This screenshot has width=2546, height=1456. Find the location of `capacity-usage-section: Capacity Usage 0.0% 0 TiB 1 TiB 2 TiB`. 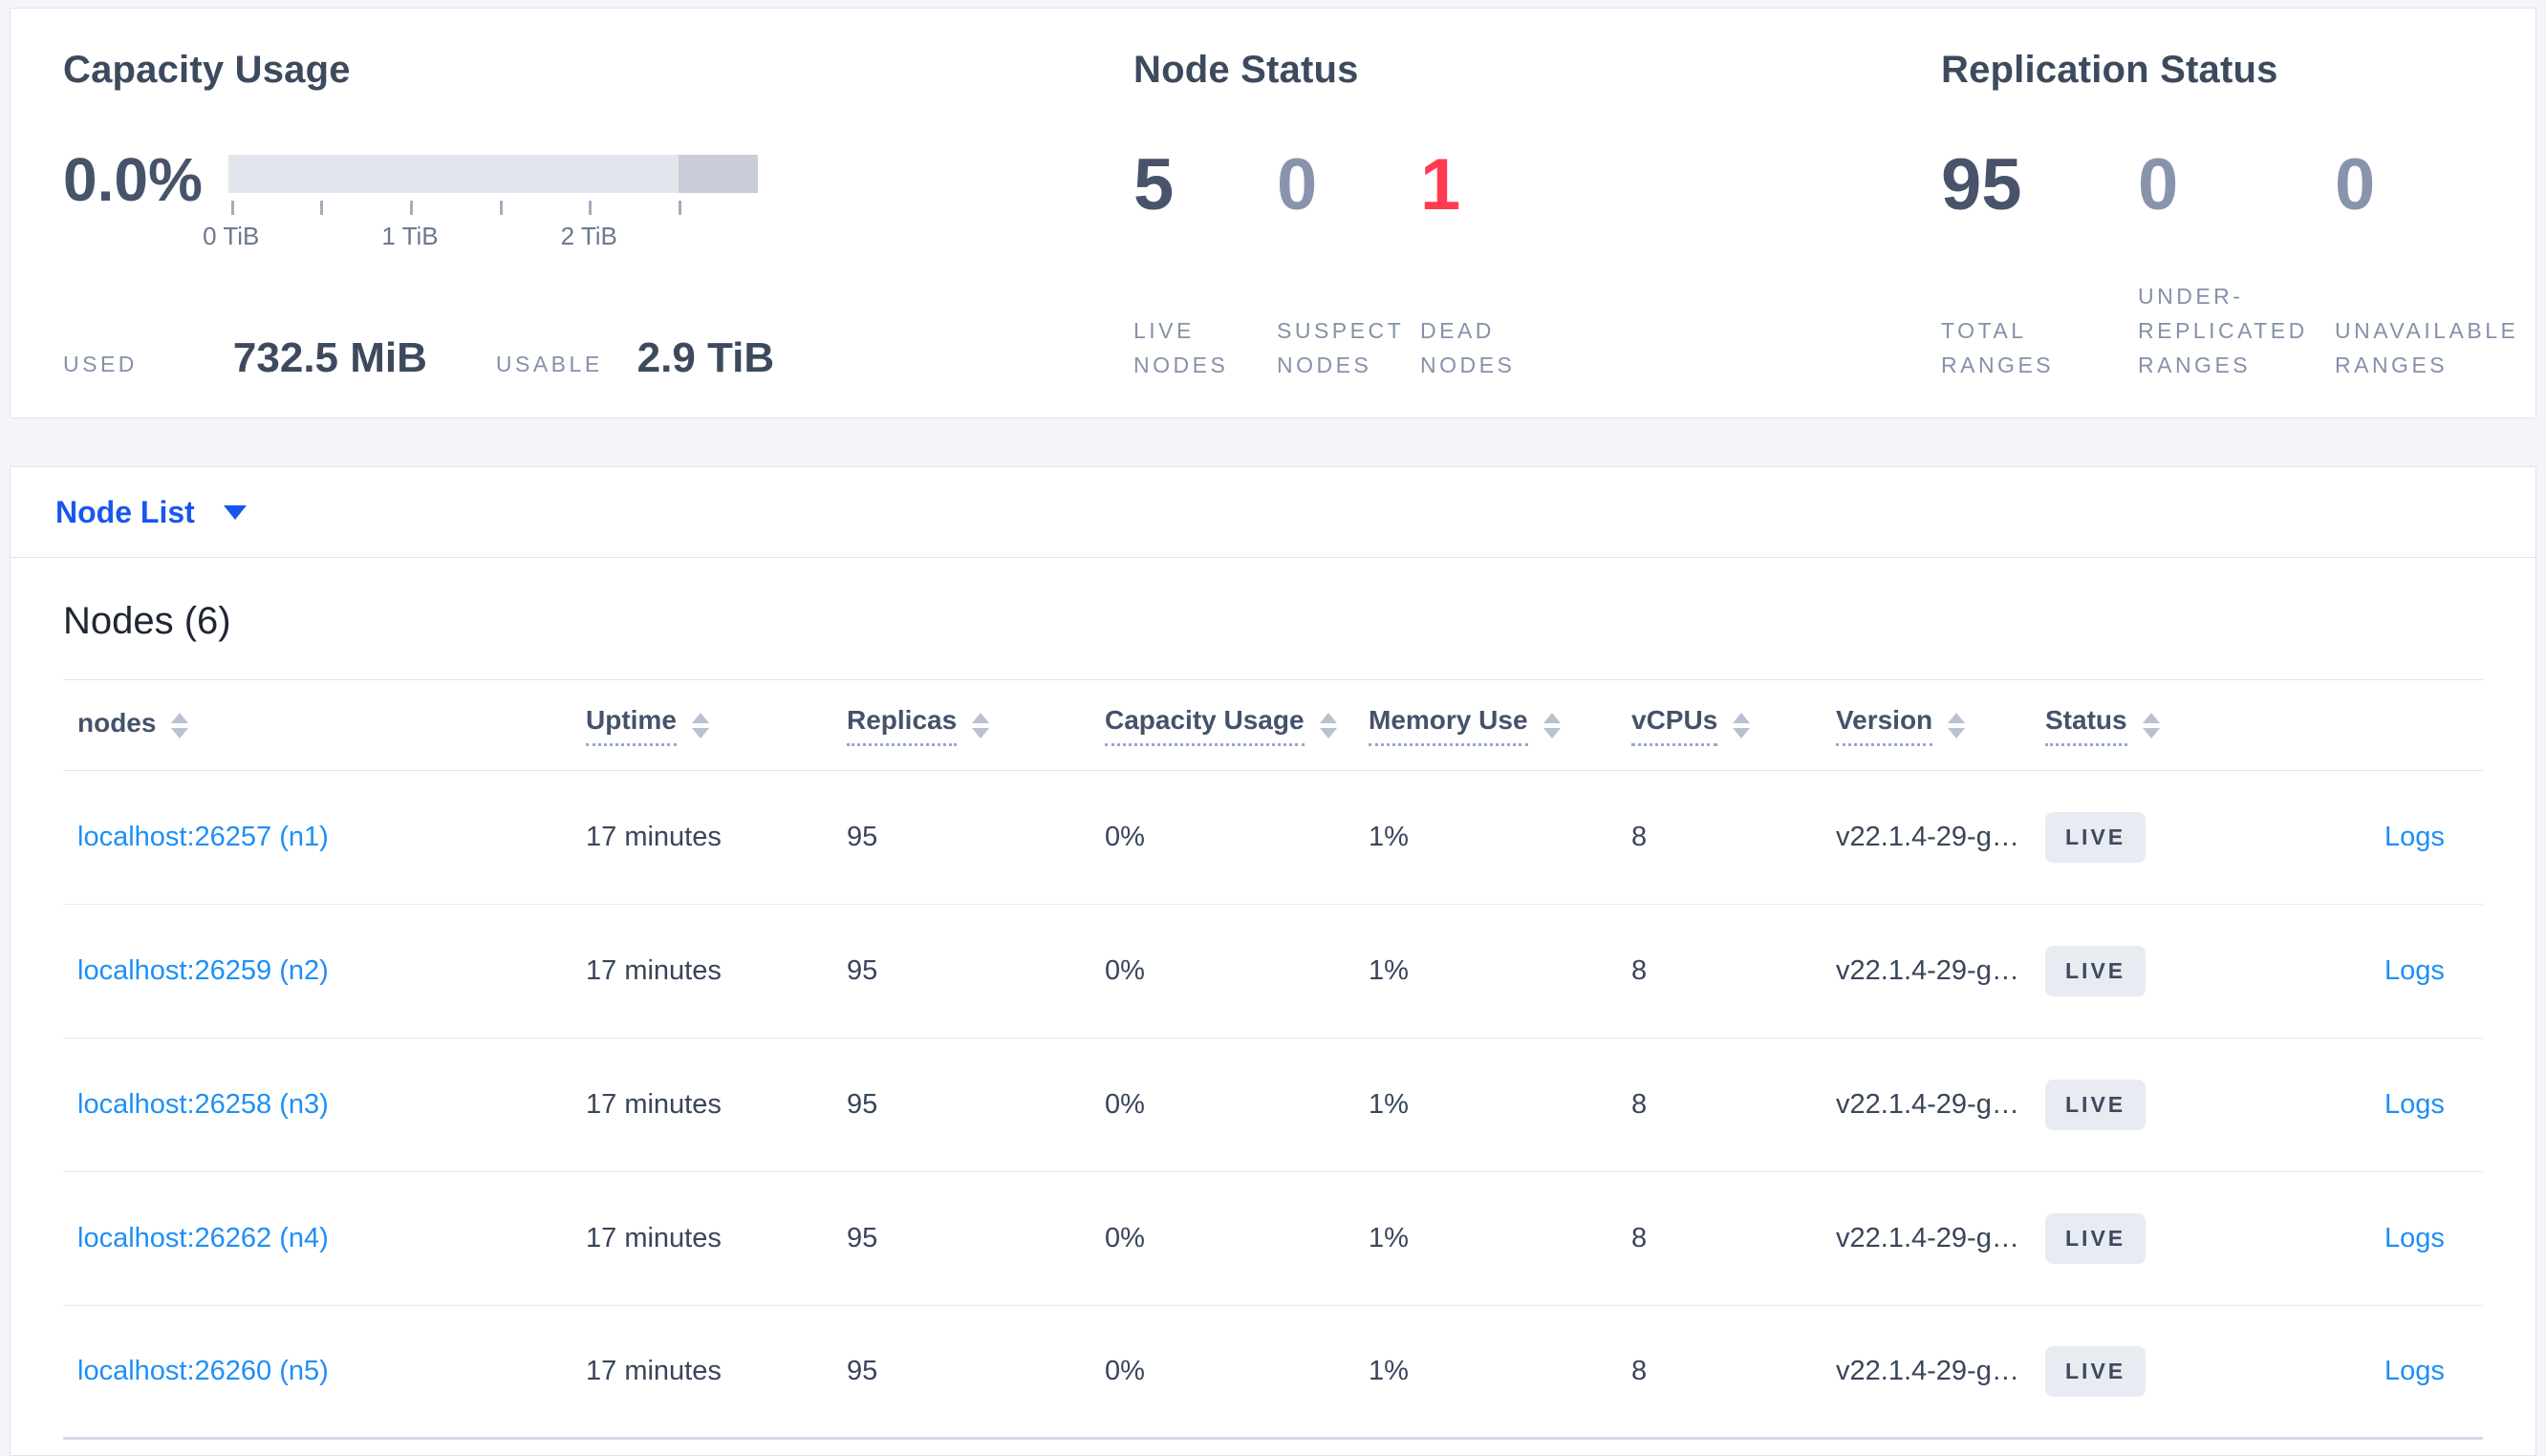

capacity-usage-section: Capacity Usage 0.0% 0 TiB 1 TiB 2 TiB is located at coordinates (598, 214).